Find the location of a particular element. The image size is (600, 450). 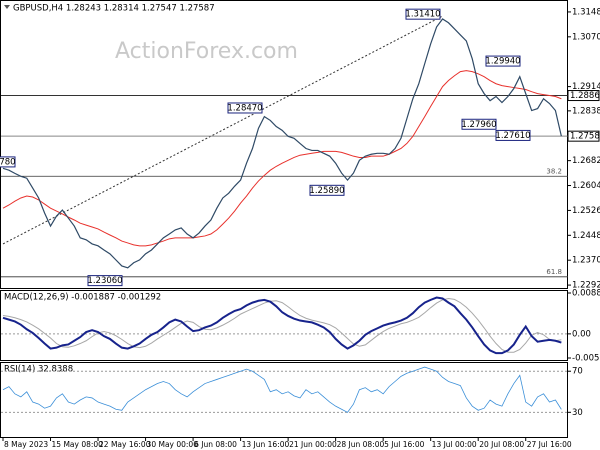

y-tick-label: 1.25260 is located at coordinates (586, 211).